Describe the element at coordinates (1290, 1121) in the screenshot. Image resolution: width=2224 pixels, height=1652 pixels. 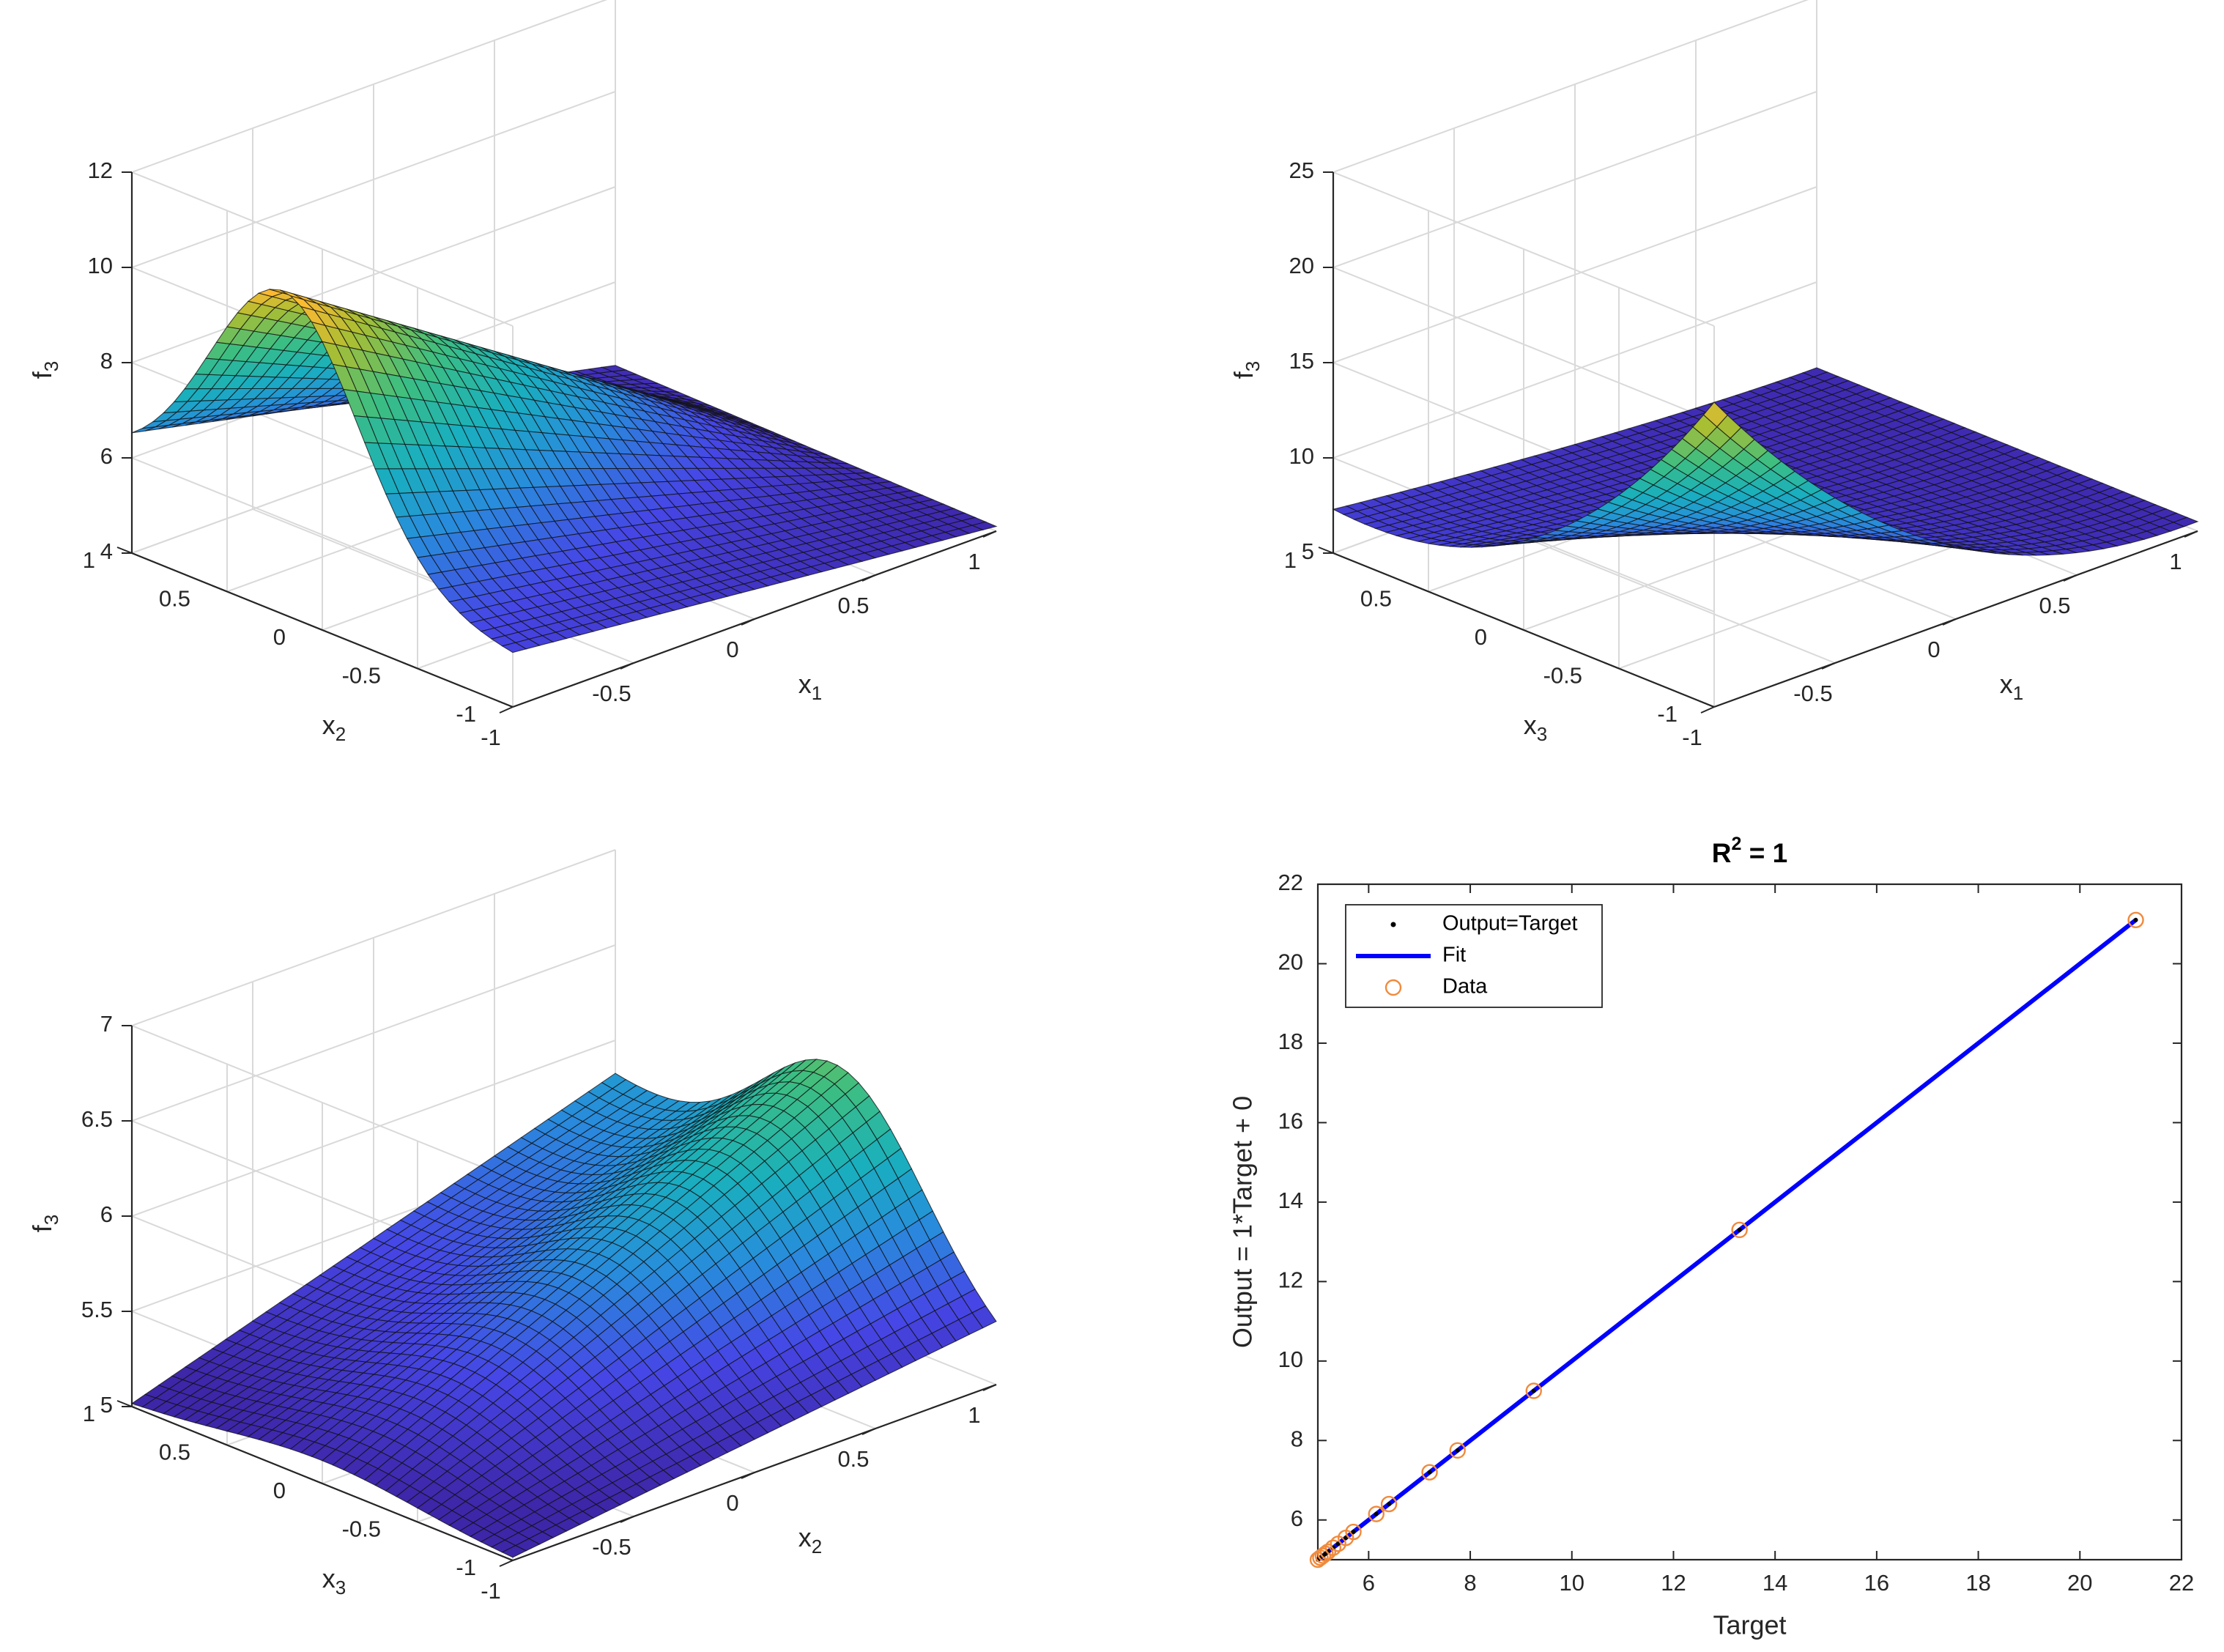
I see `y-tick-label: 16` at that location.